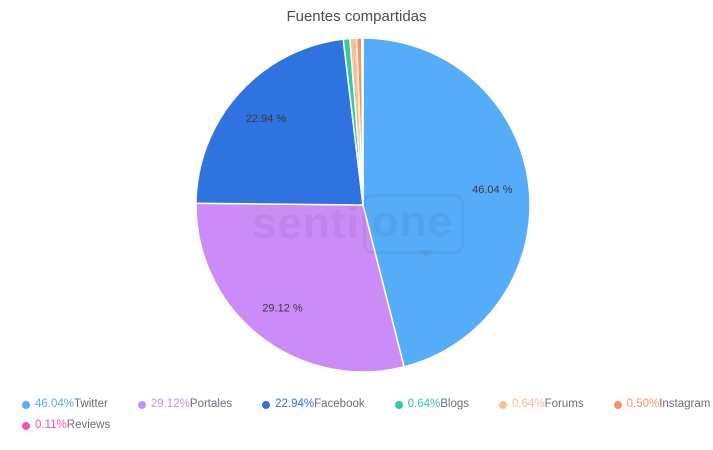  I want to click on legend-dot-facebook, so click(266, 404).